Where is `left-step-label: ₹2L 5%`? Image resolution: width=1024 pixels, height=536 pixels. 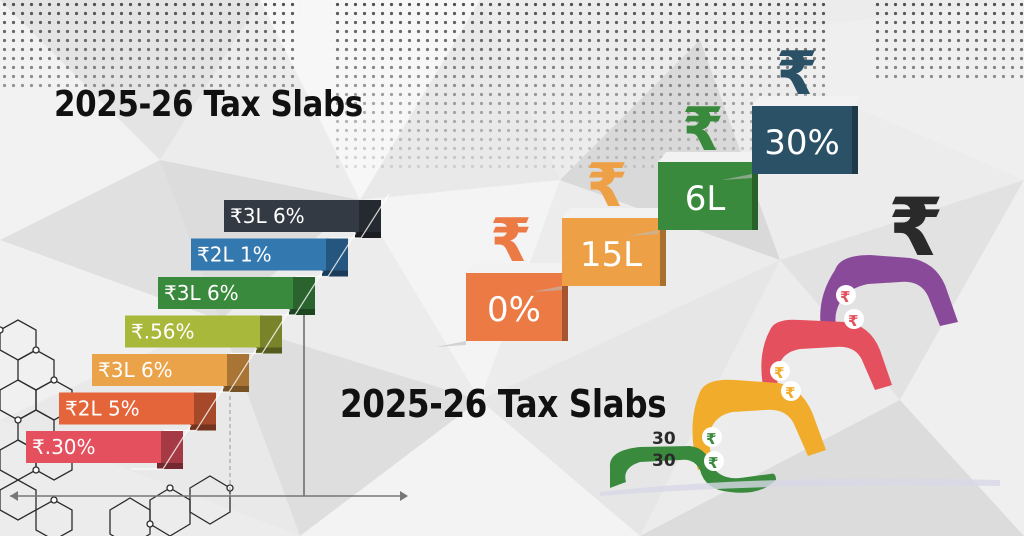 left-step-label: ₹2L 5% is located at coordinates (102, 409).